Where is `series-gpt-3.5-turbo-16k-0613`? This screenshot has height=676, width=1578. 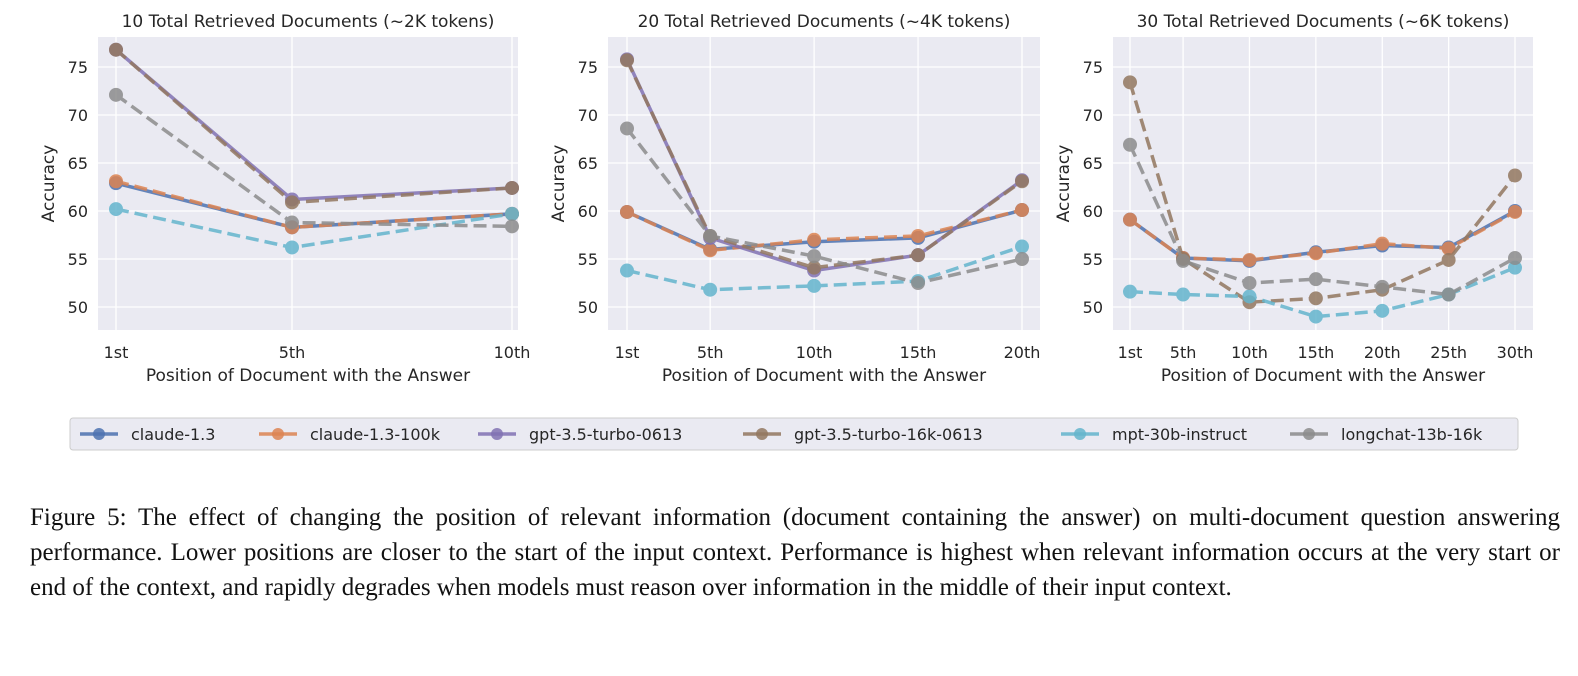
series-gpt-3.5-turbo-16k-0613 is located at coordinates (314, 126).